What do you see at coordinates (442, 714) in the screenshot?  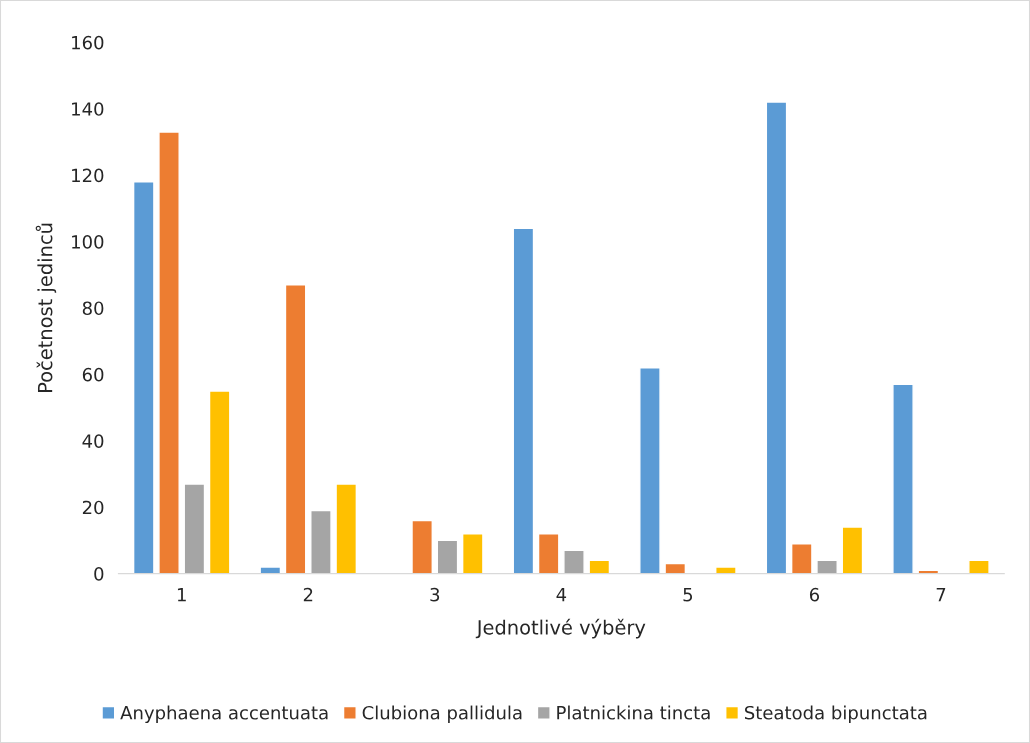 I see `legend-label: Clubiona pallidula` at bounding box center [442, 714].